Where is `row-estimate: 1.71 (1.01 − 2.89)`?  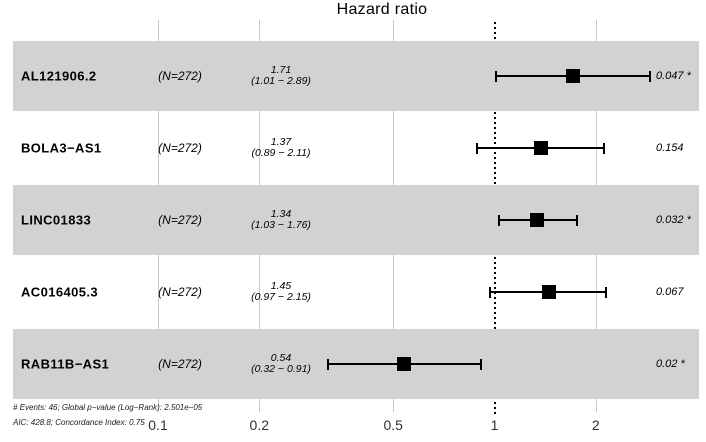
row-estimate: 1.71 (1.01 − 2.89) is located at coordinates (281, 76).